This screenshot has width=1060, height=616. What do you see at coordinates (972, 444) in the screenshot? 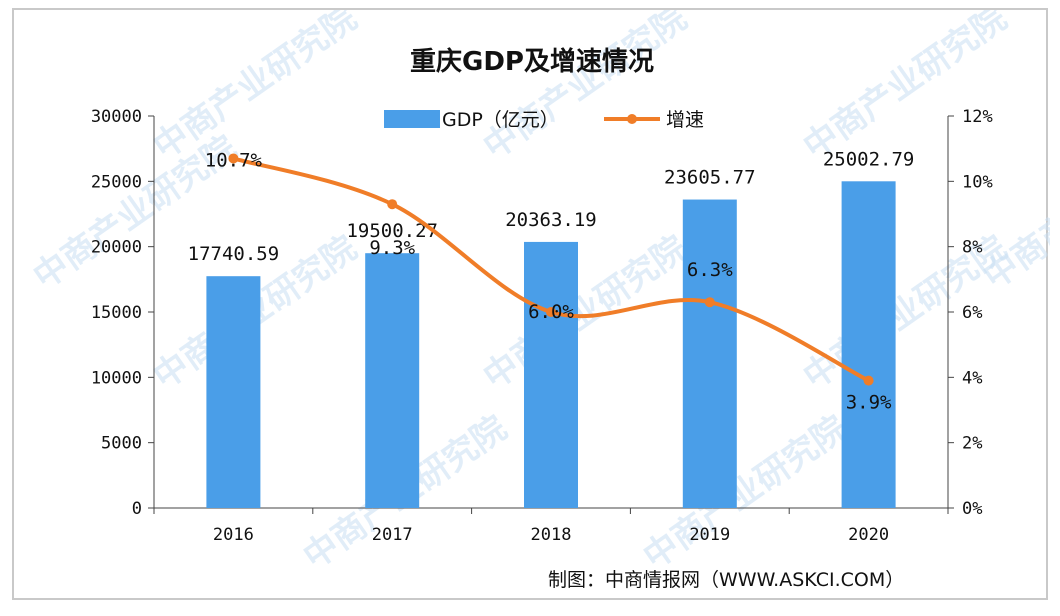
I see `y-right-tick-label: 2%` at bounding box center [972, 444].